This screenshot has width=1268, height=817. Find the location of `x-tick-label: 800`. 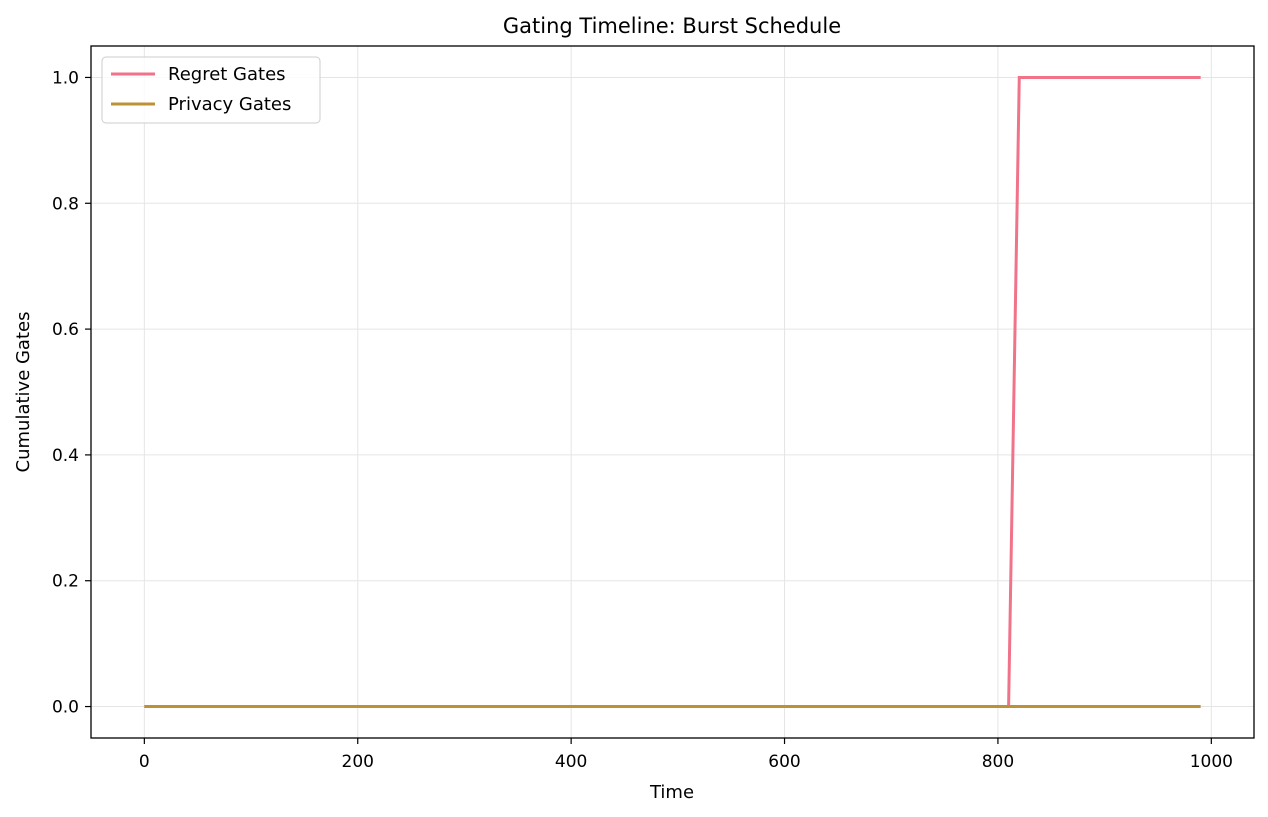

x-tick-label: 800 is located at coordinates (998, 762).